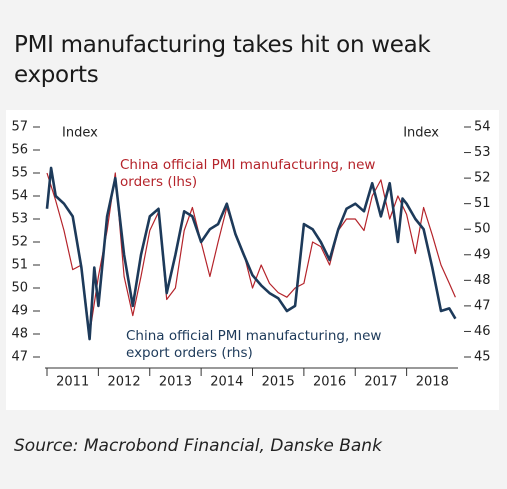 The image size is (507, 489). Describe the element at coordinates (278, 382) in the screenshot. I see `x-tick-label: 2015` at that location.